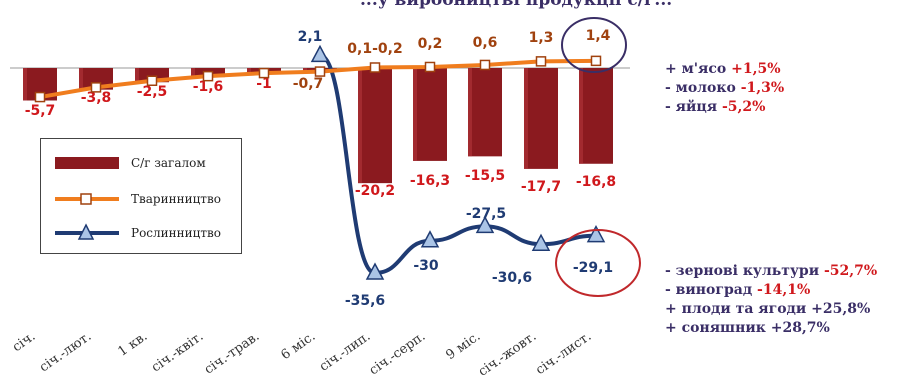 This screenshot has width=899, height=380. Describe the element at coordinates (96, 98) in the screenshot. I see `bar-label-1: -3,8` at that location.